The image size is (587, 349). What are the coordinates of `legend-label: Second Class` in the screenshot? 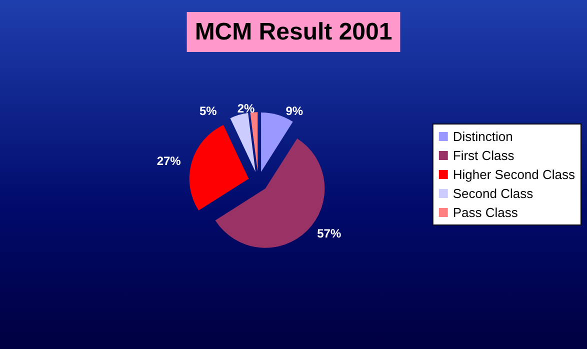 It's located at (493, 193).